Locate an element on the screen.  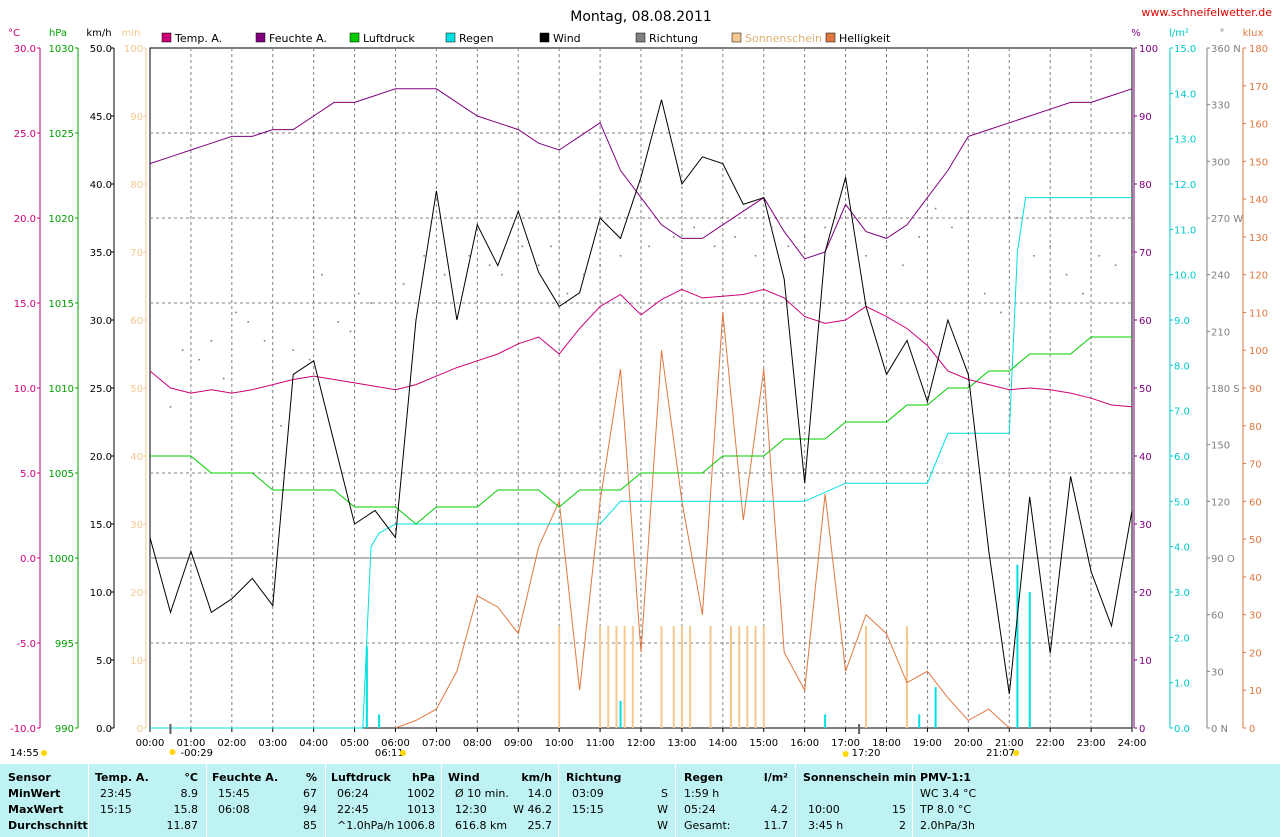
table-cell: 1013 is located at coordinates (421, 809).